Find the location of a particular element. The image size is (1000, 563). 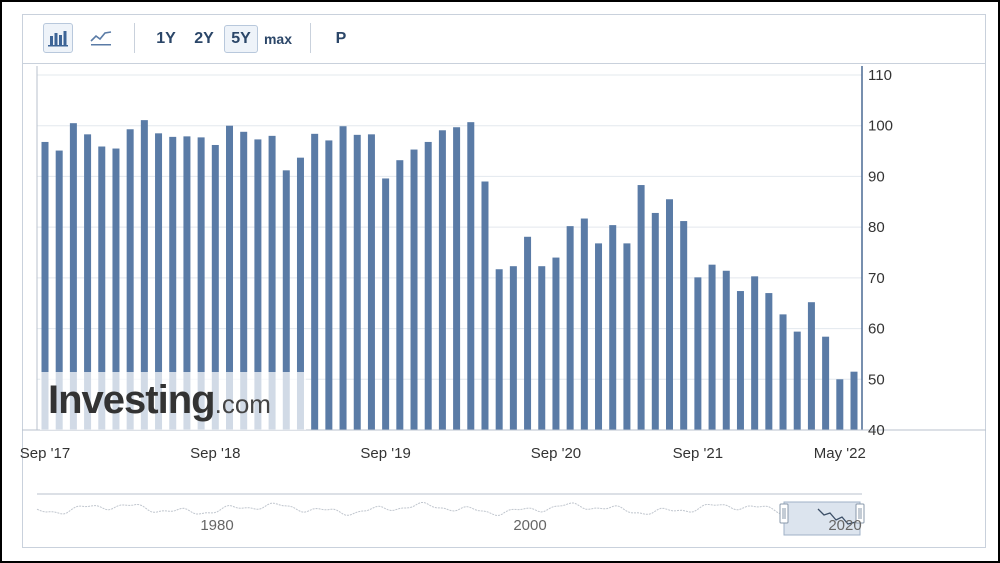

x-tick-label: Sep '18 is located at coordinates (215, 453).